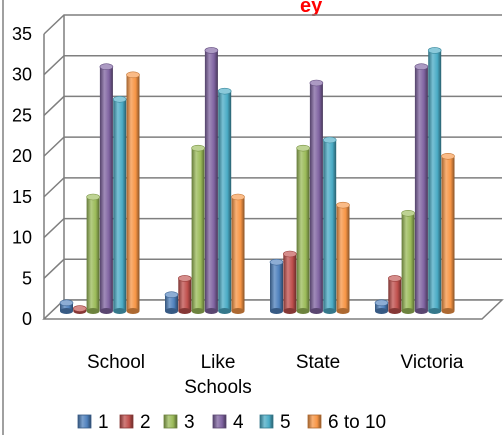  I want to click on category-label: Victoria, so click(431, 362).